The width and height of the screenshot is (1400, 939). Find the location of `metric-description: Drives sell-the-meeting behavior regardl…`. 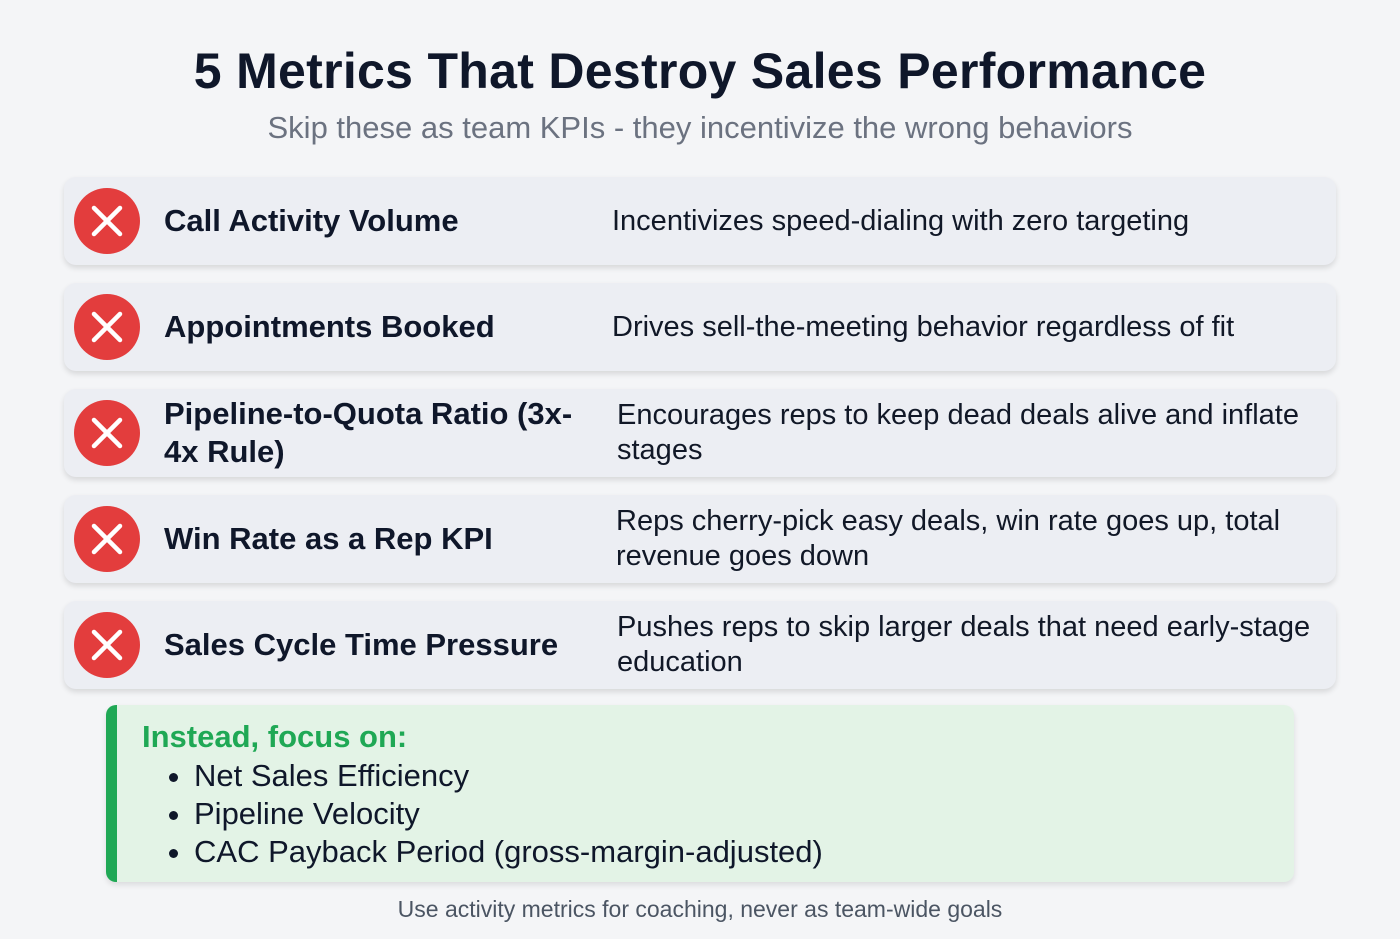

metric-description: Drives sell-the-meeting behavior regardl… is located at coordinates (923, 326).